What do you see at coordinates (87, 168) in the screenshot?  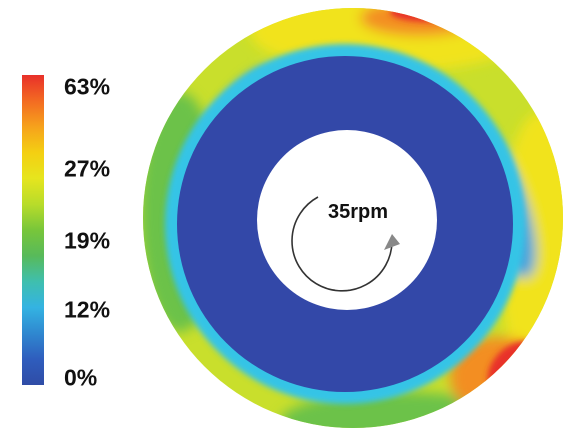 I see `legend-tick-27: 27%` at bounding box center [87, 168].